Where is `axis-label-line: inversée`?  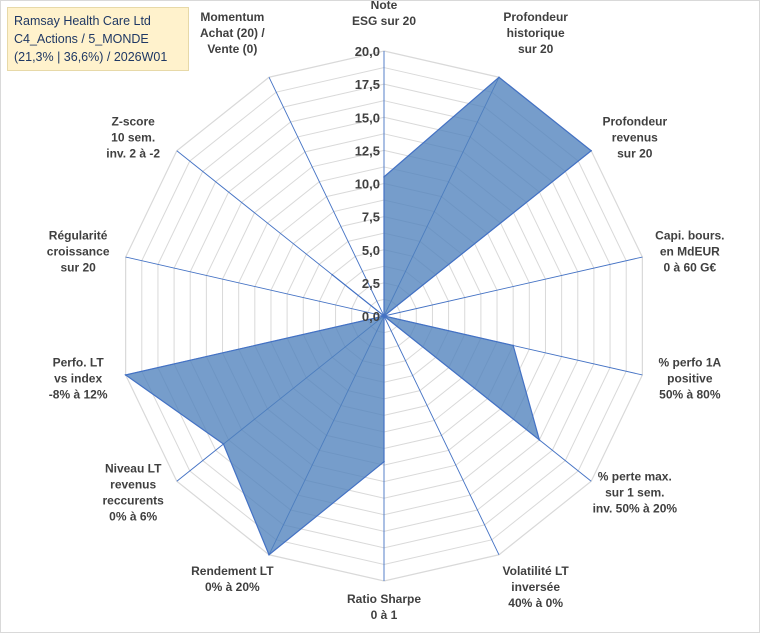 axis-label-line: inversée is located at coordinates (535, 587).